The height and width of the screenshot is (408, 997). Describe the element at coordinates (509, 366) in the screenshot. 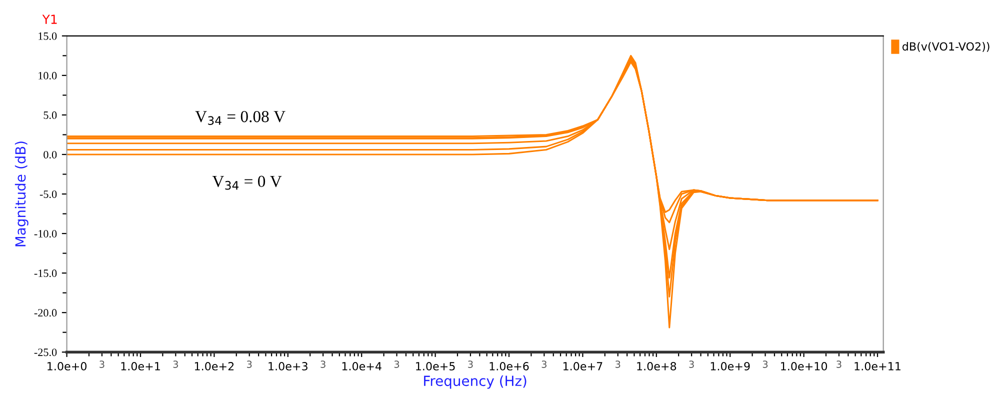

I see `x-tick-label: 1.0e+6` at that location.